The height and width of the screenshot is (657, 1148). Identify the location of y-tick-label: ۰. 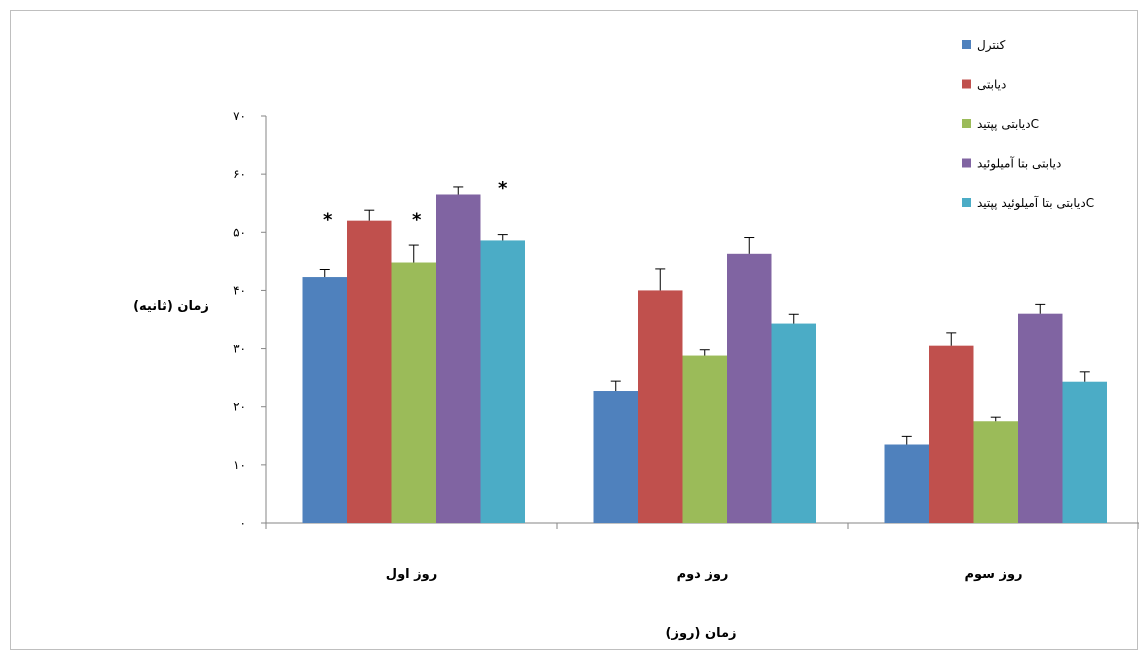
(243, 523).